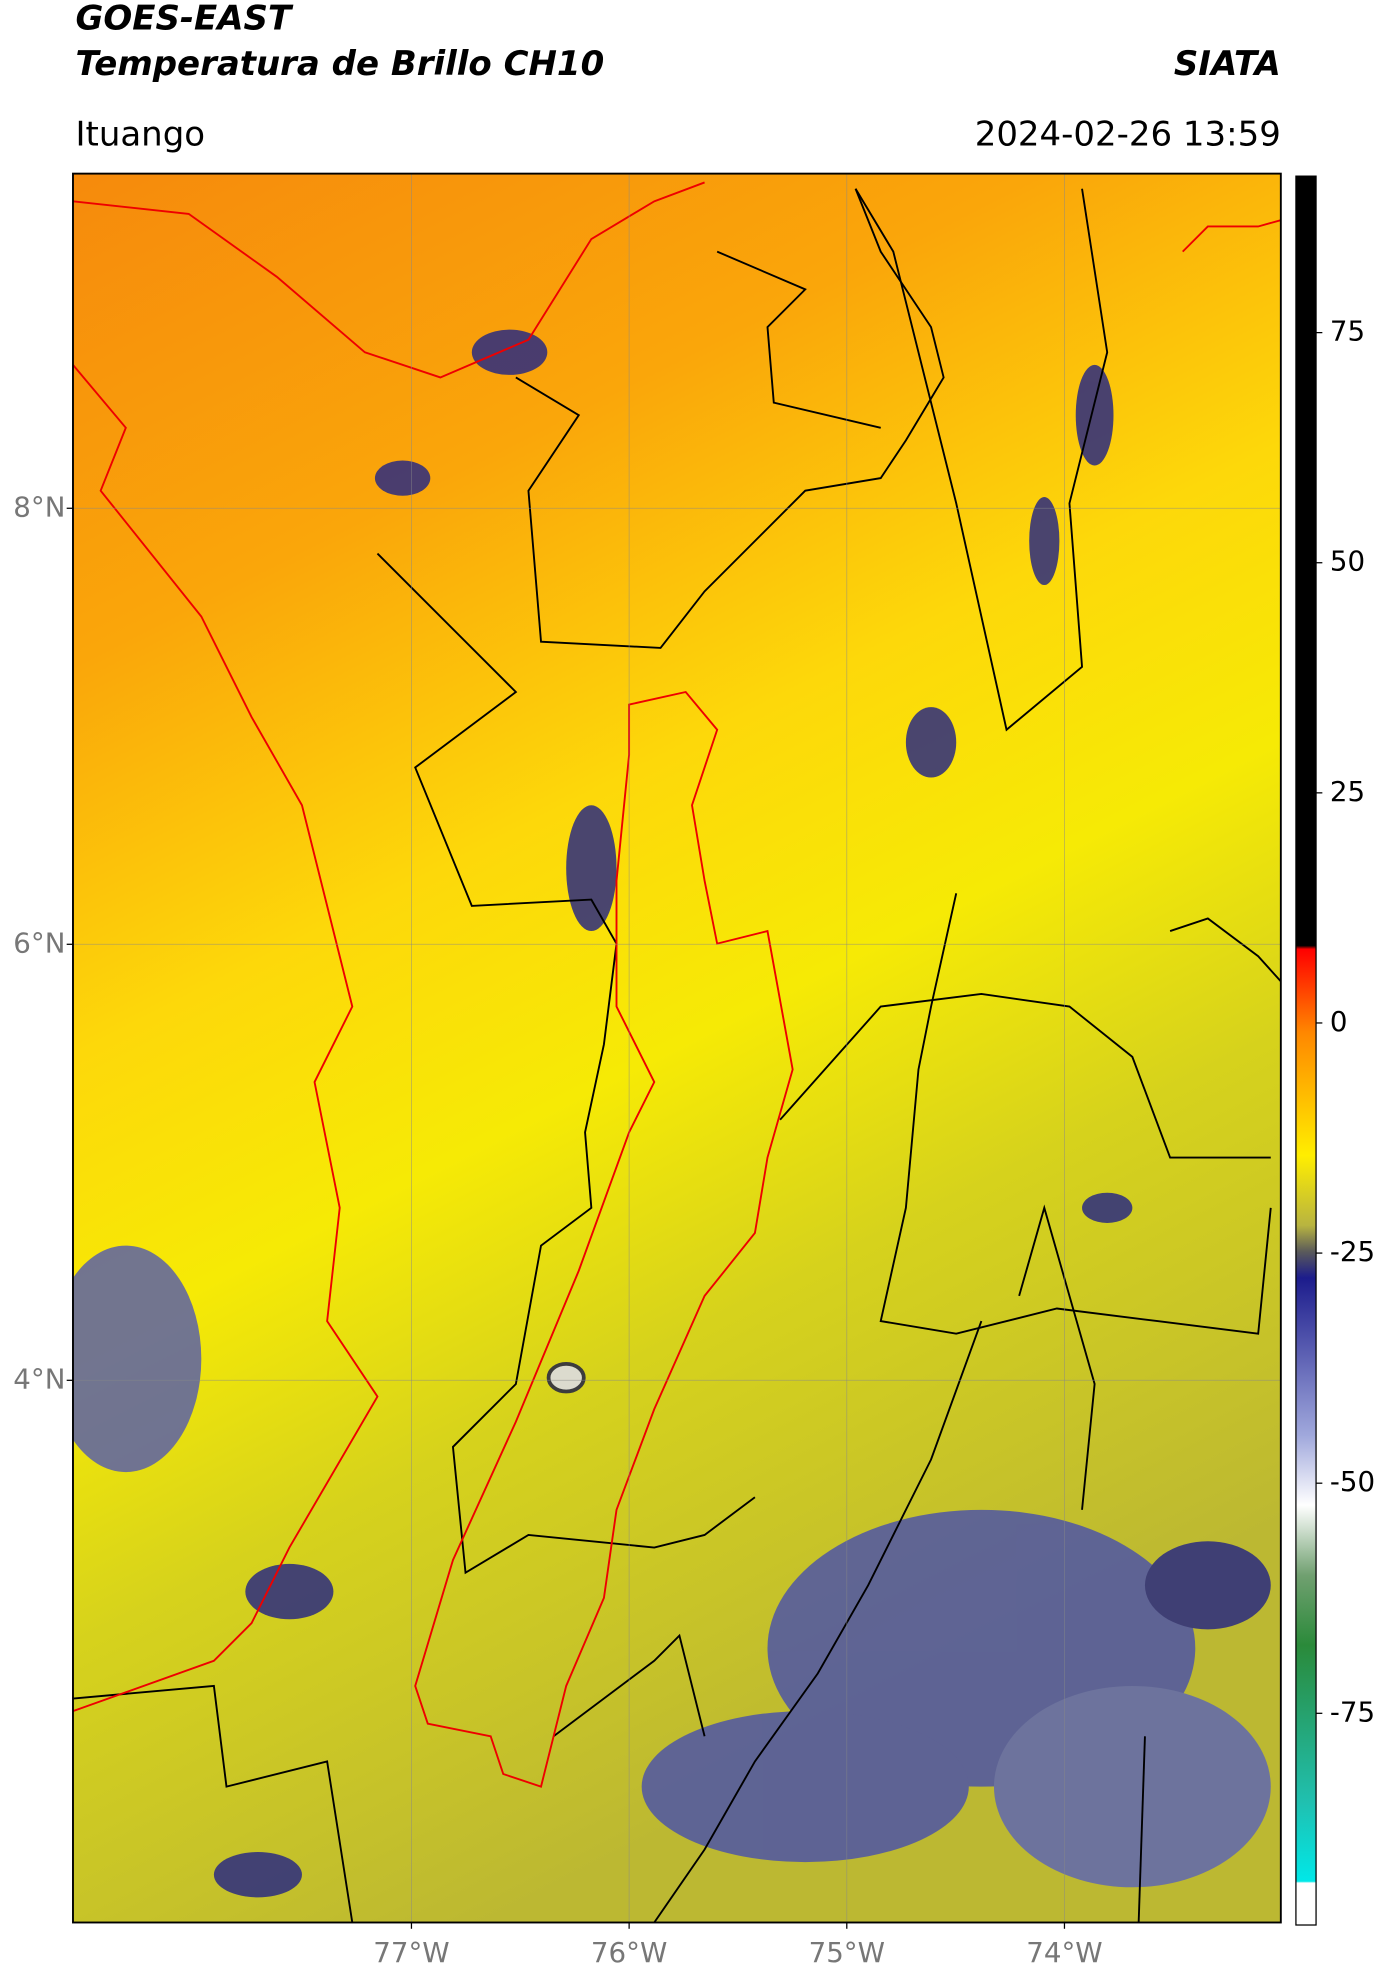 This screenshot has height=1981, width=1384. I want to click on x-tick-label: 74°W, so click(1064, 1952).